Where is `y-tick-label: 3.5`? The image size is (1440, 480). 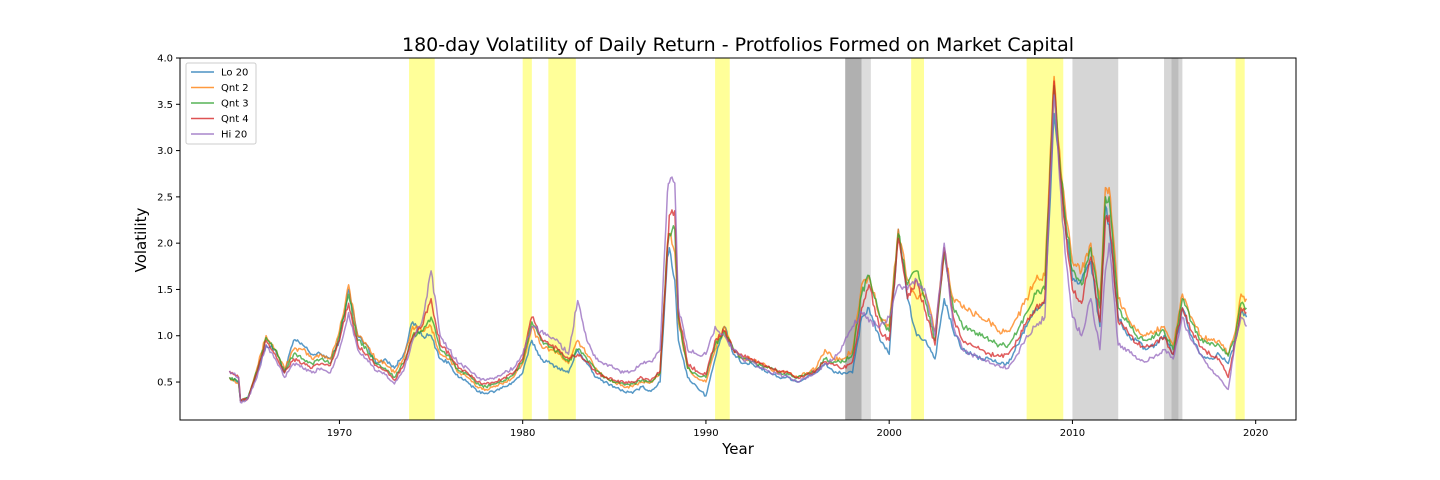
y-tick-label: 3.5 is located at coordinates (165, 105).